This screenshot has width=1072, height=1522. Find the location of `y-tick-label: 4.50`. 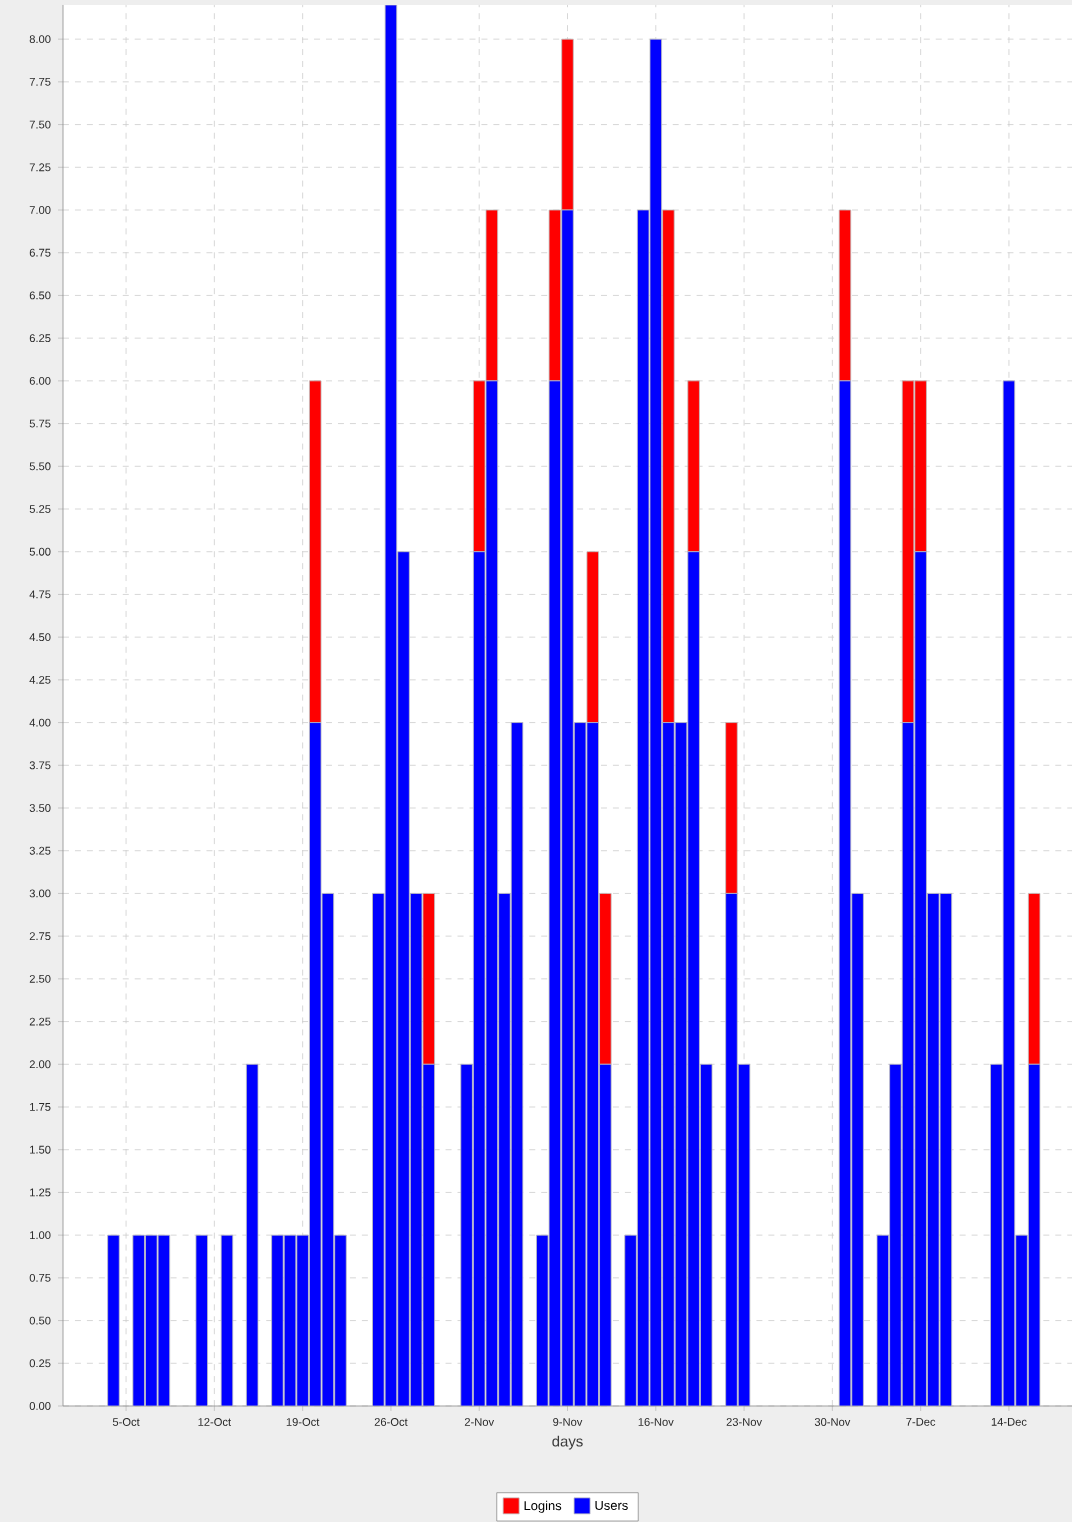

y-tick-label: 4.50 is located at coordinates (40, 637).